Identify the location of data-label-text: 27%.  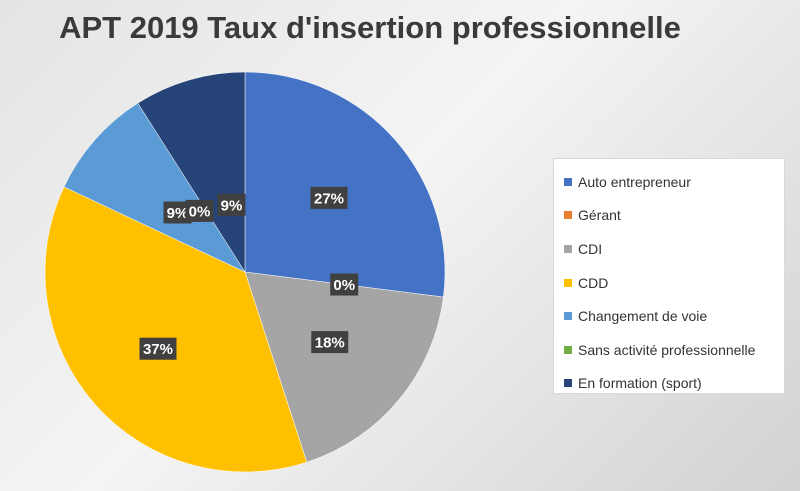
(329, 198).